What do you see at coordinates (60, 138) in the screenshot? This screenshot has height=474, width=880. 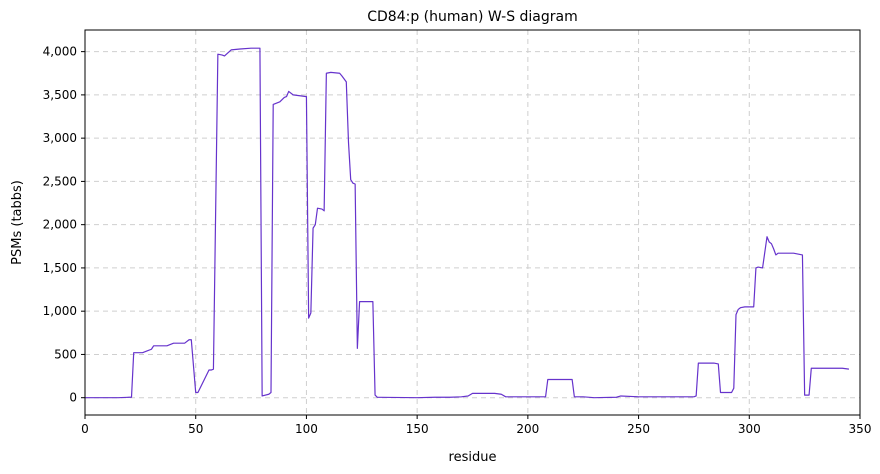 I see `y-tick-label: 3,000` at bounding box center [60, 138].